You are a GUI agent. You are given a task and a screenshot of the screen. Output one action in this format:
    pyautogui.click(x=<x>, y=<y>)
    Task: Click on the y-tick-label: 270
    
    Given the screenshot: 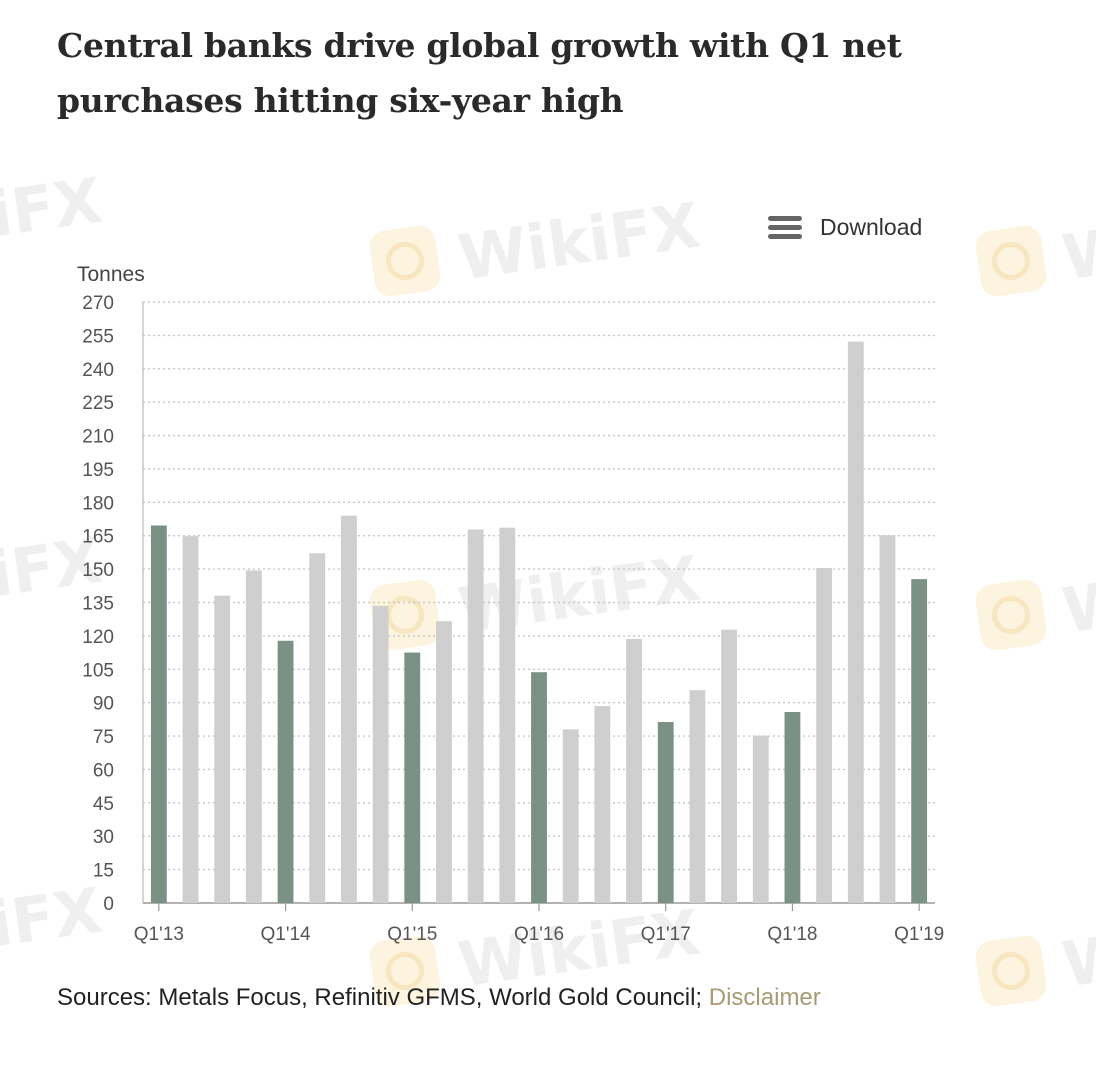 What is the action you would take?
    pyautogui.click(x=98, y=303)
    